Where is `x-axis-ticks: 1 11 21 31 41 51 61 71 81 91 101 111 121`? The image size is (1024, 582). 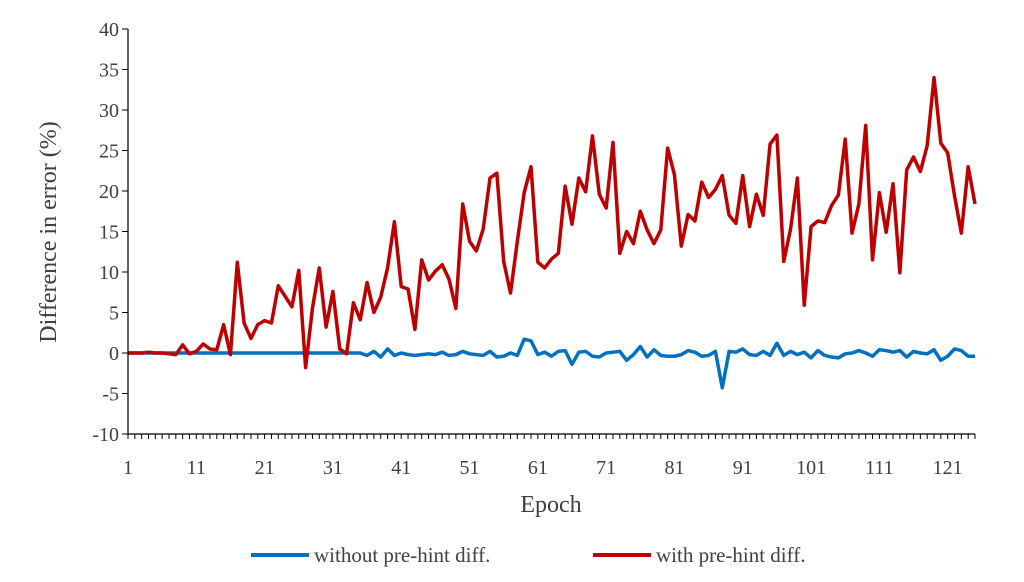
x-axis-ticks: 1 11 21 31 41 51 61 71 81 91 101 111 121 is located at coordinates (549, 456).